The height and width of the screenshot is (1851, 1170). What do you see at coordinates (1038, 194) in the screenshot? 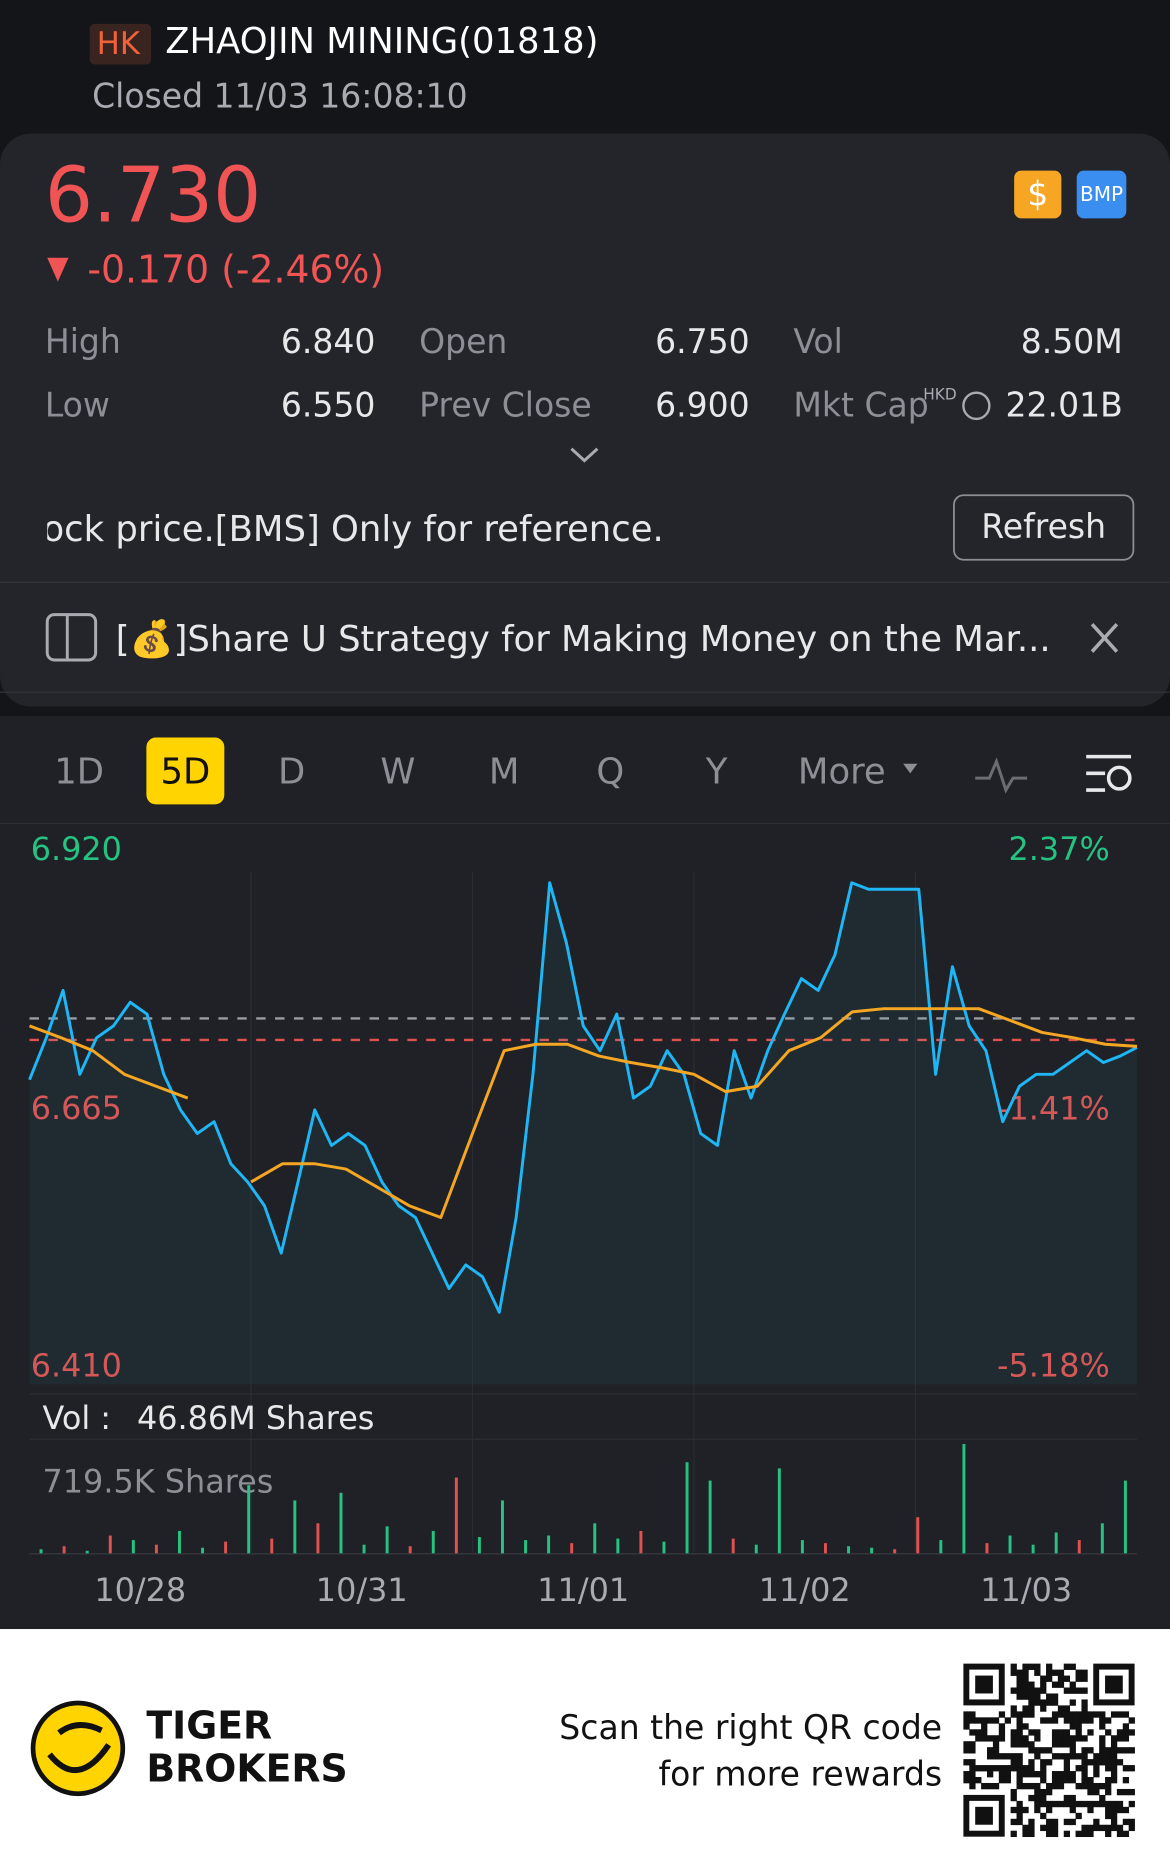
I see `currency-icon` at bounding box center [1038, 194].